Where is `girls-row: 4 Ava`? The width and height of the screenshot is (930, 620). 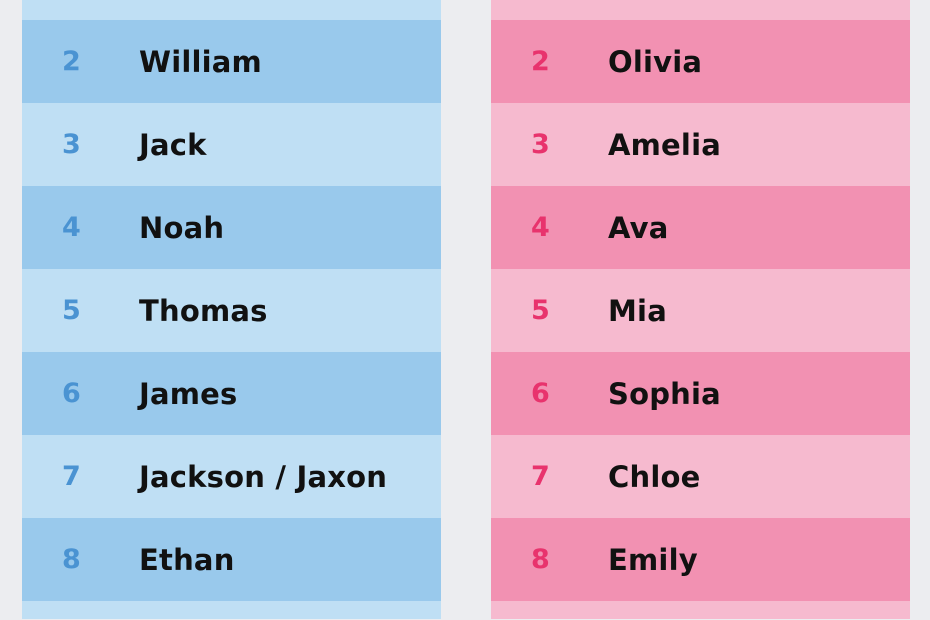 girls-row: 4 Ava is located at coordinates (700, 227).